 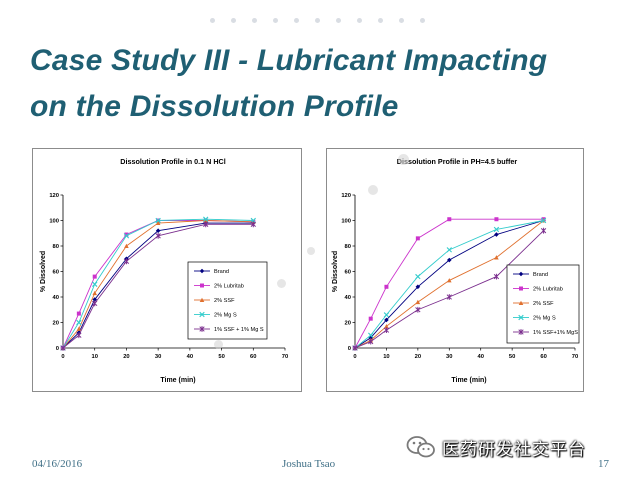 I want to click on chart-0-series-2-point, so click(x=126, y=245).